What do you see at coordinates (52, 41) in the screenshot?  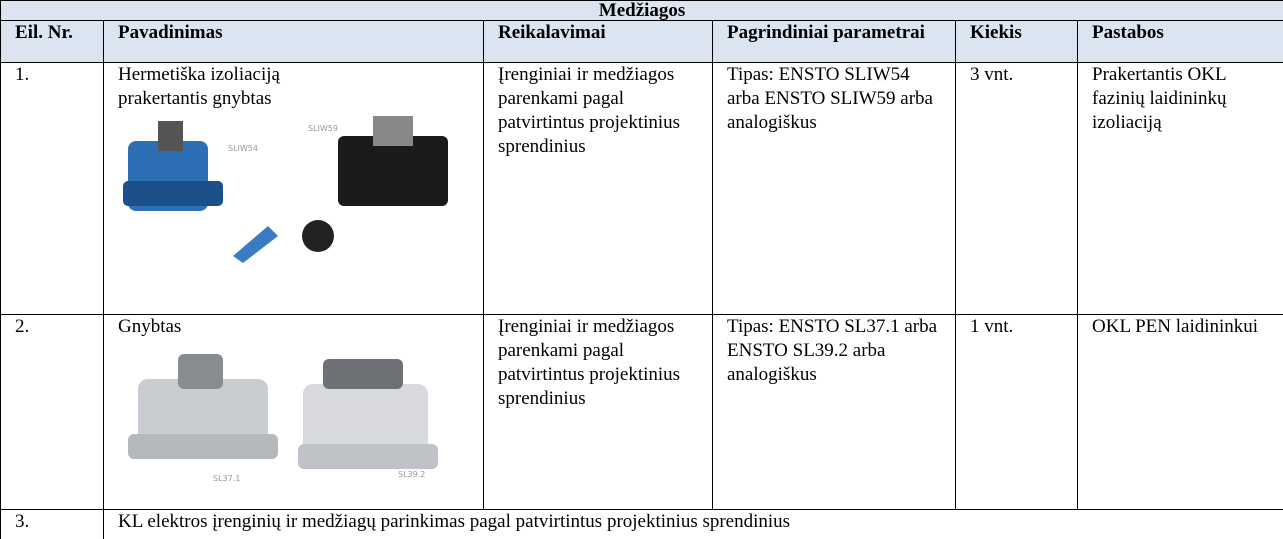 I see `header-cell: Eil. Nr.` at bounding box center [52, 41].